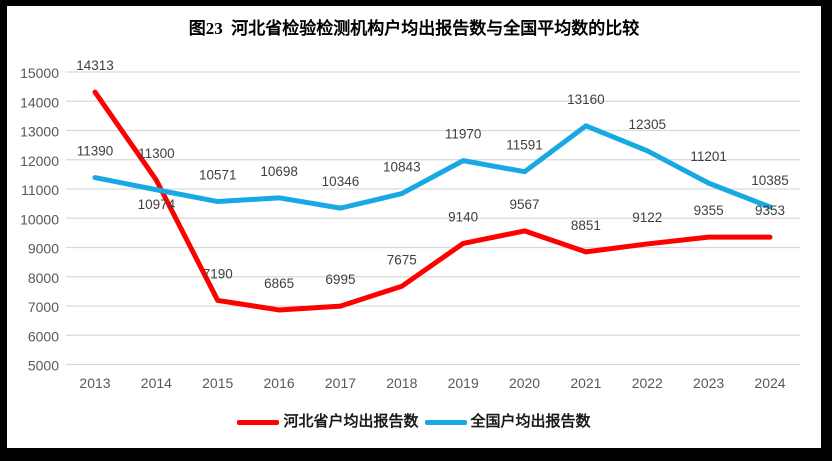 This screenshot has height=461, width=832. I want to click on y-axis-tick-label: 9000, so click(43, 249).